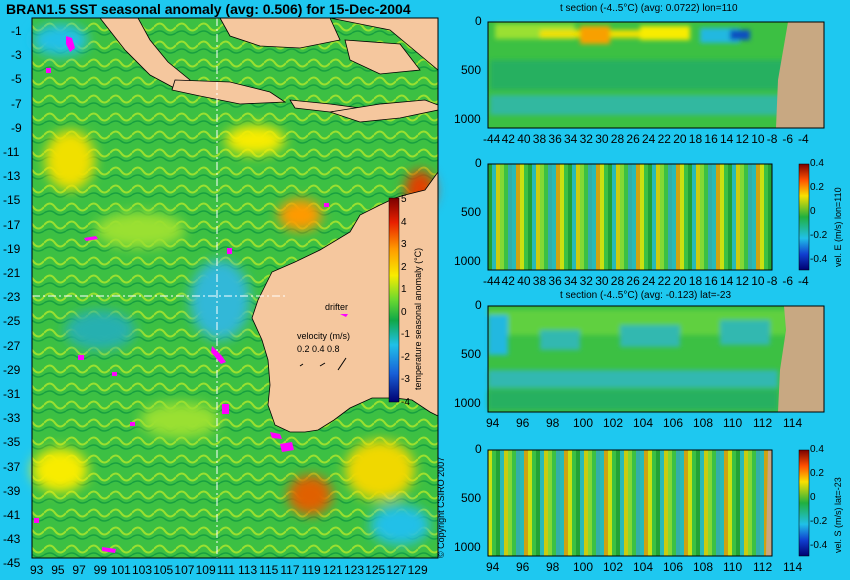 The image size is (850, 580). What do you see at coordinates (817, 473) in the screenshot?
I see `velocity-colorbar-tick: 0.2` at bounding box center [817, 473].